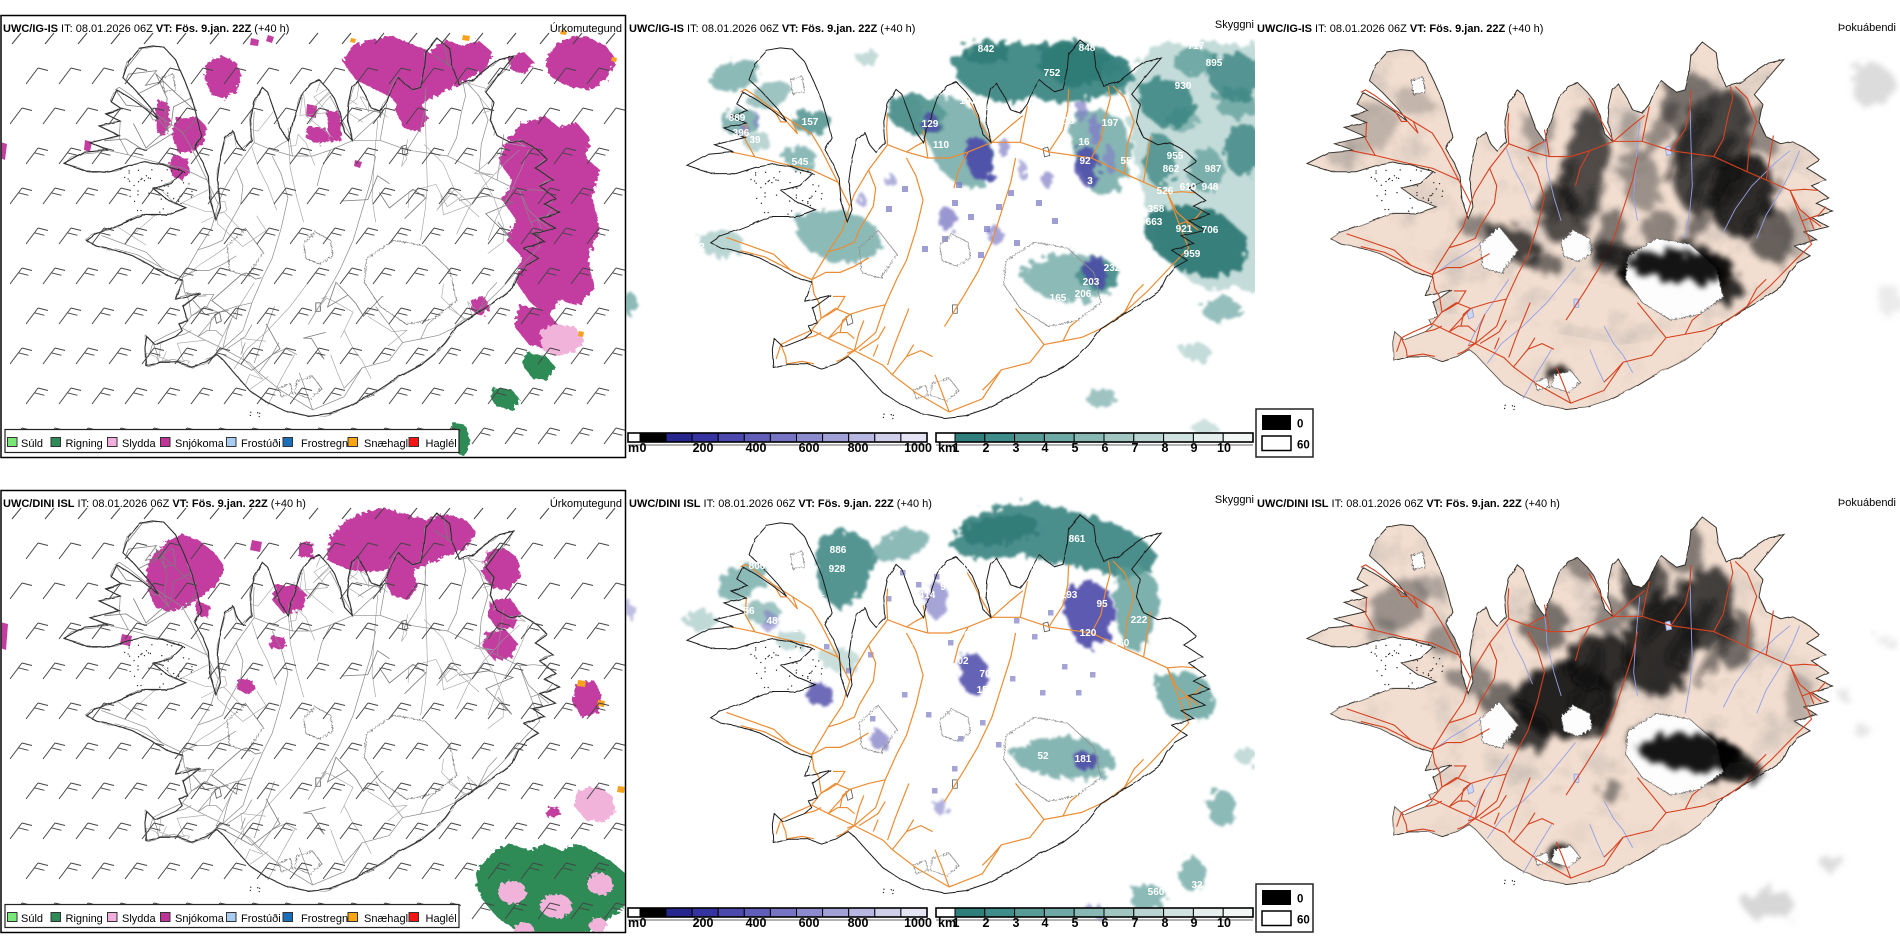 The height and width of the screenshot is (950, 1900). Describe the element at coordinates (963, 661) in the screenshot. I see `svg-text: 02` at that location.